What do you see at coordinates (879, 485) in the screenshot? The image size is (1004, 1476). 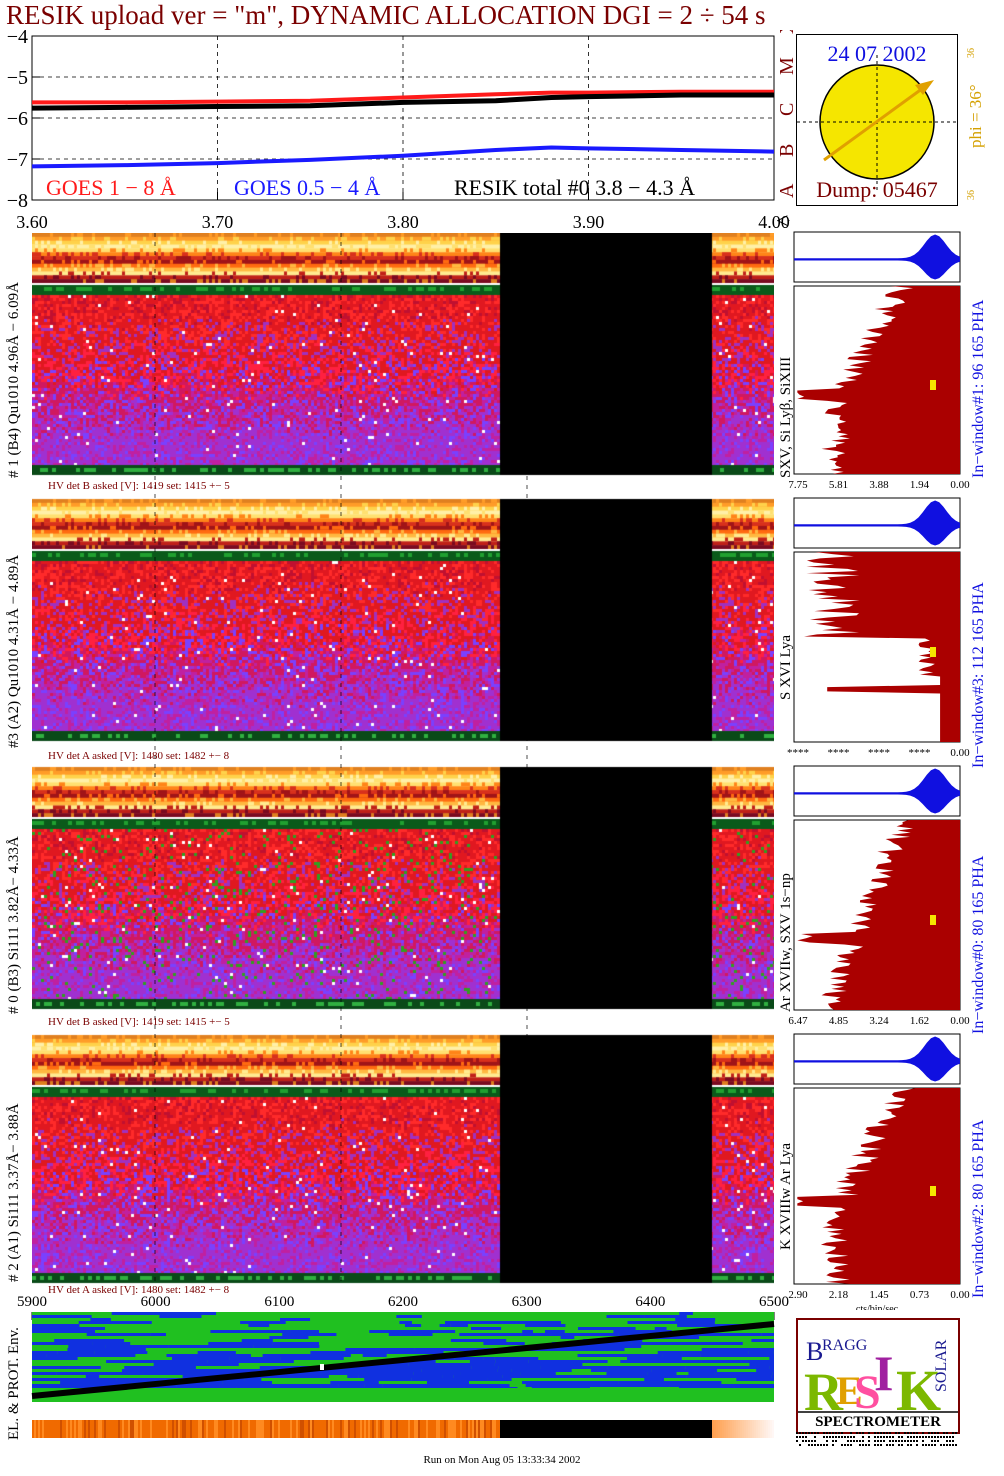 I see `pha-tick-label: 3.88` at bounding box center [879, 485].